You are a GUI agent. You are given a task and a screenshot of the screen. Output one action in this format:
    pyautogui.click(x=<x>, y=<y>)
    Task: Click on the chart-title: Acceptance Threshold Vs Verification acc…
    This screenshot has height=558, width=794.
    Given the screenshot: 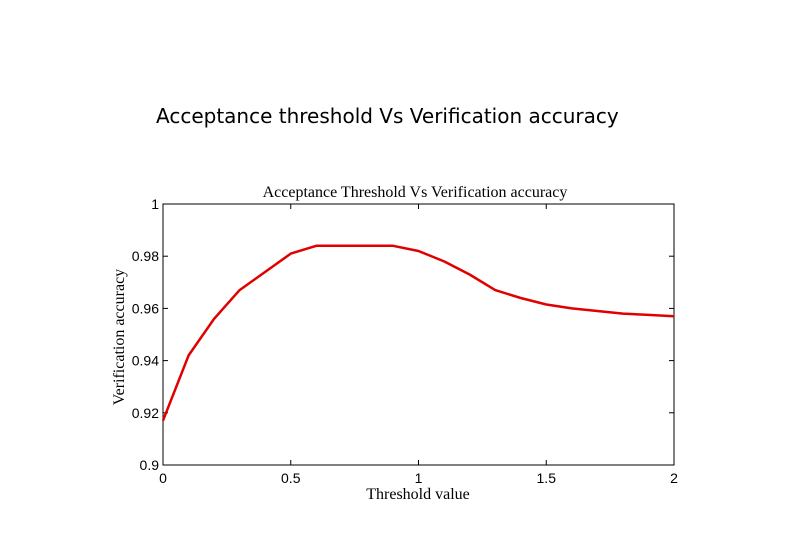 What is the action you would take?
    pyautogui.click(x=415, y=192)
    